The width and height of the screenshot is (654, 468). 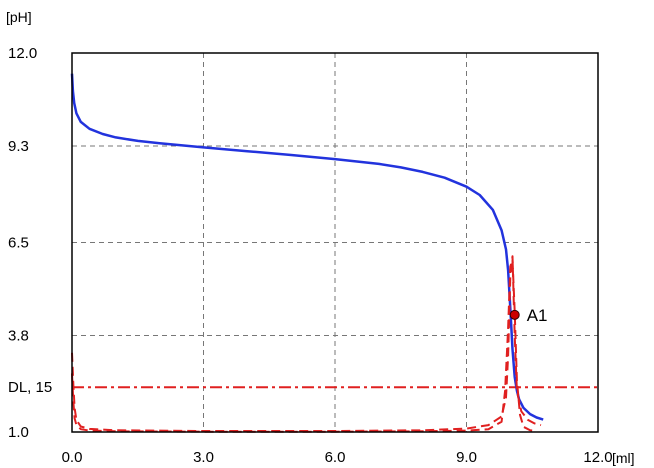 I want to click on x-tick-label: 12.0, so click(x=597, y=457).